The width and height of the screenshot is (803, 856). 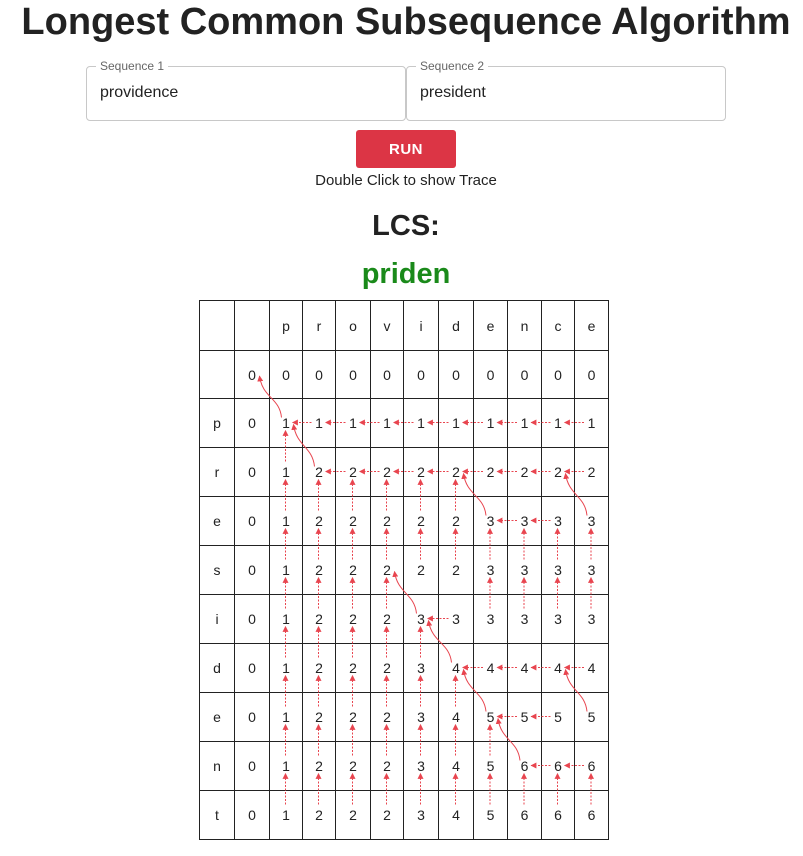 What do you see at coordinates (217, 668) in the screenshot?
I see `row-header-cell: d` at bounding box center [217, 668].